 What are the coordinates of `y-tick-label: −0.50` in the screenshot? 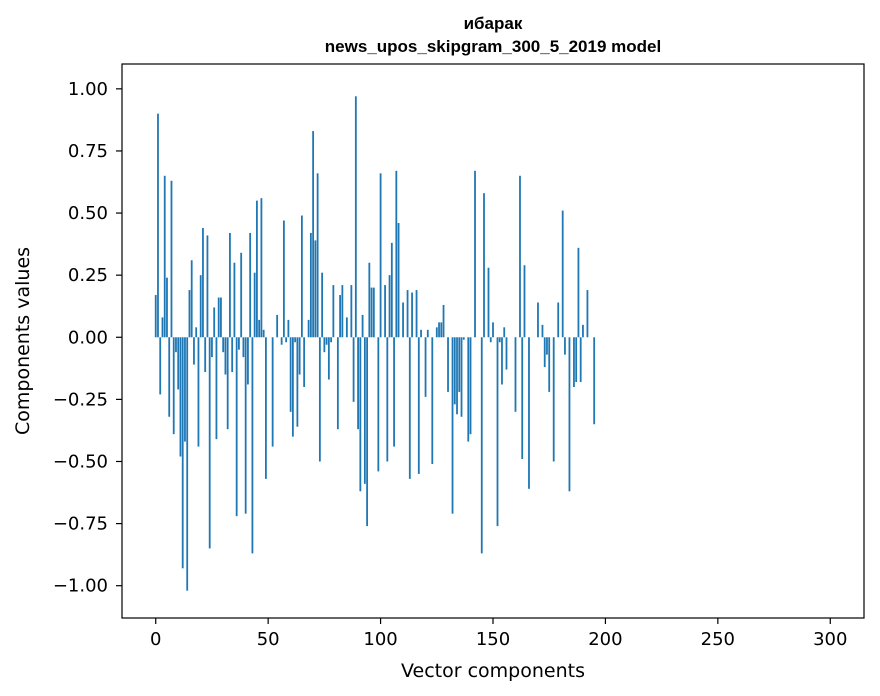 It's located at (80, 461).